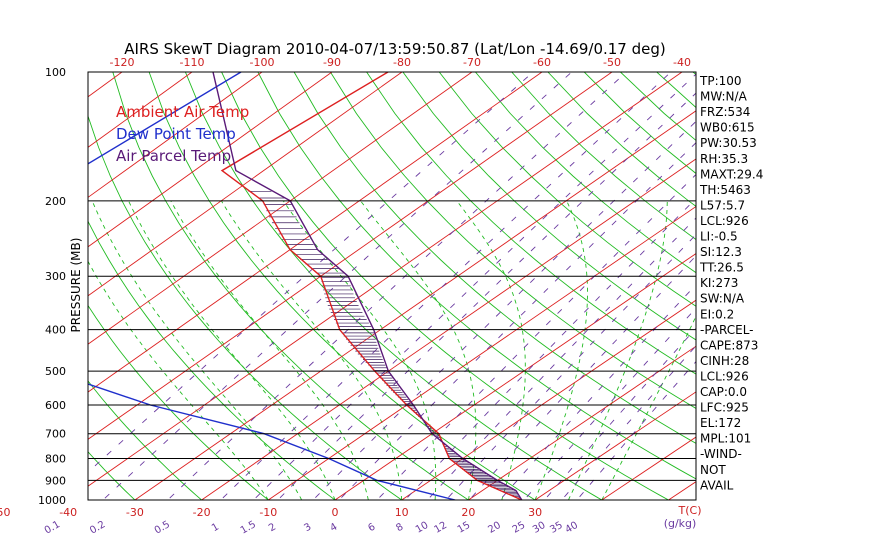 The image size is (870, 560). Describe the element at coordinates (719, 237) in the screenshot. I see `index-entry: LI:-0.5` at that location.